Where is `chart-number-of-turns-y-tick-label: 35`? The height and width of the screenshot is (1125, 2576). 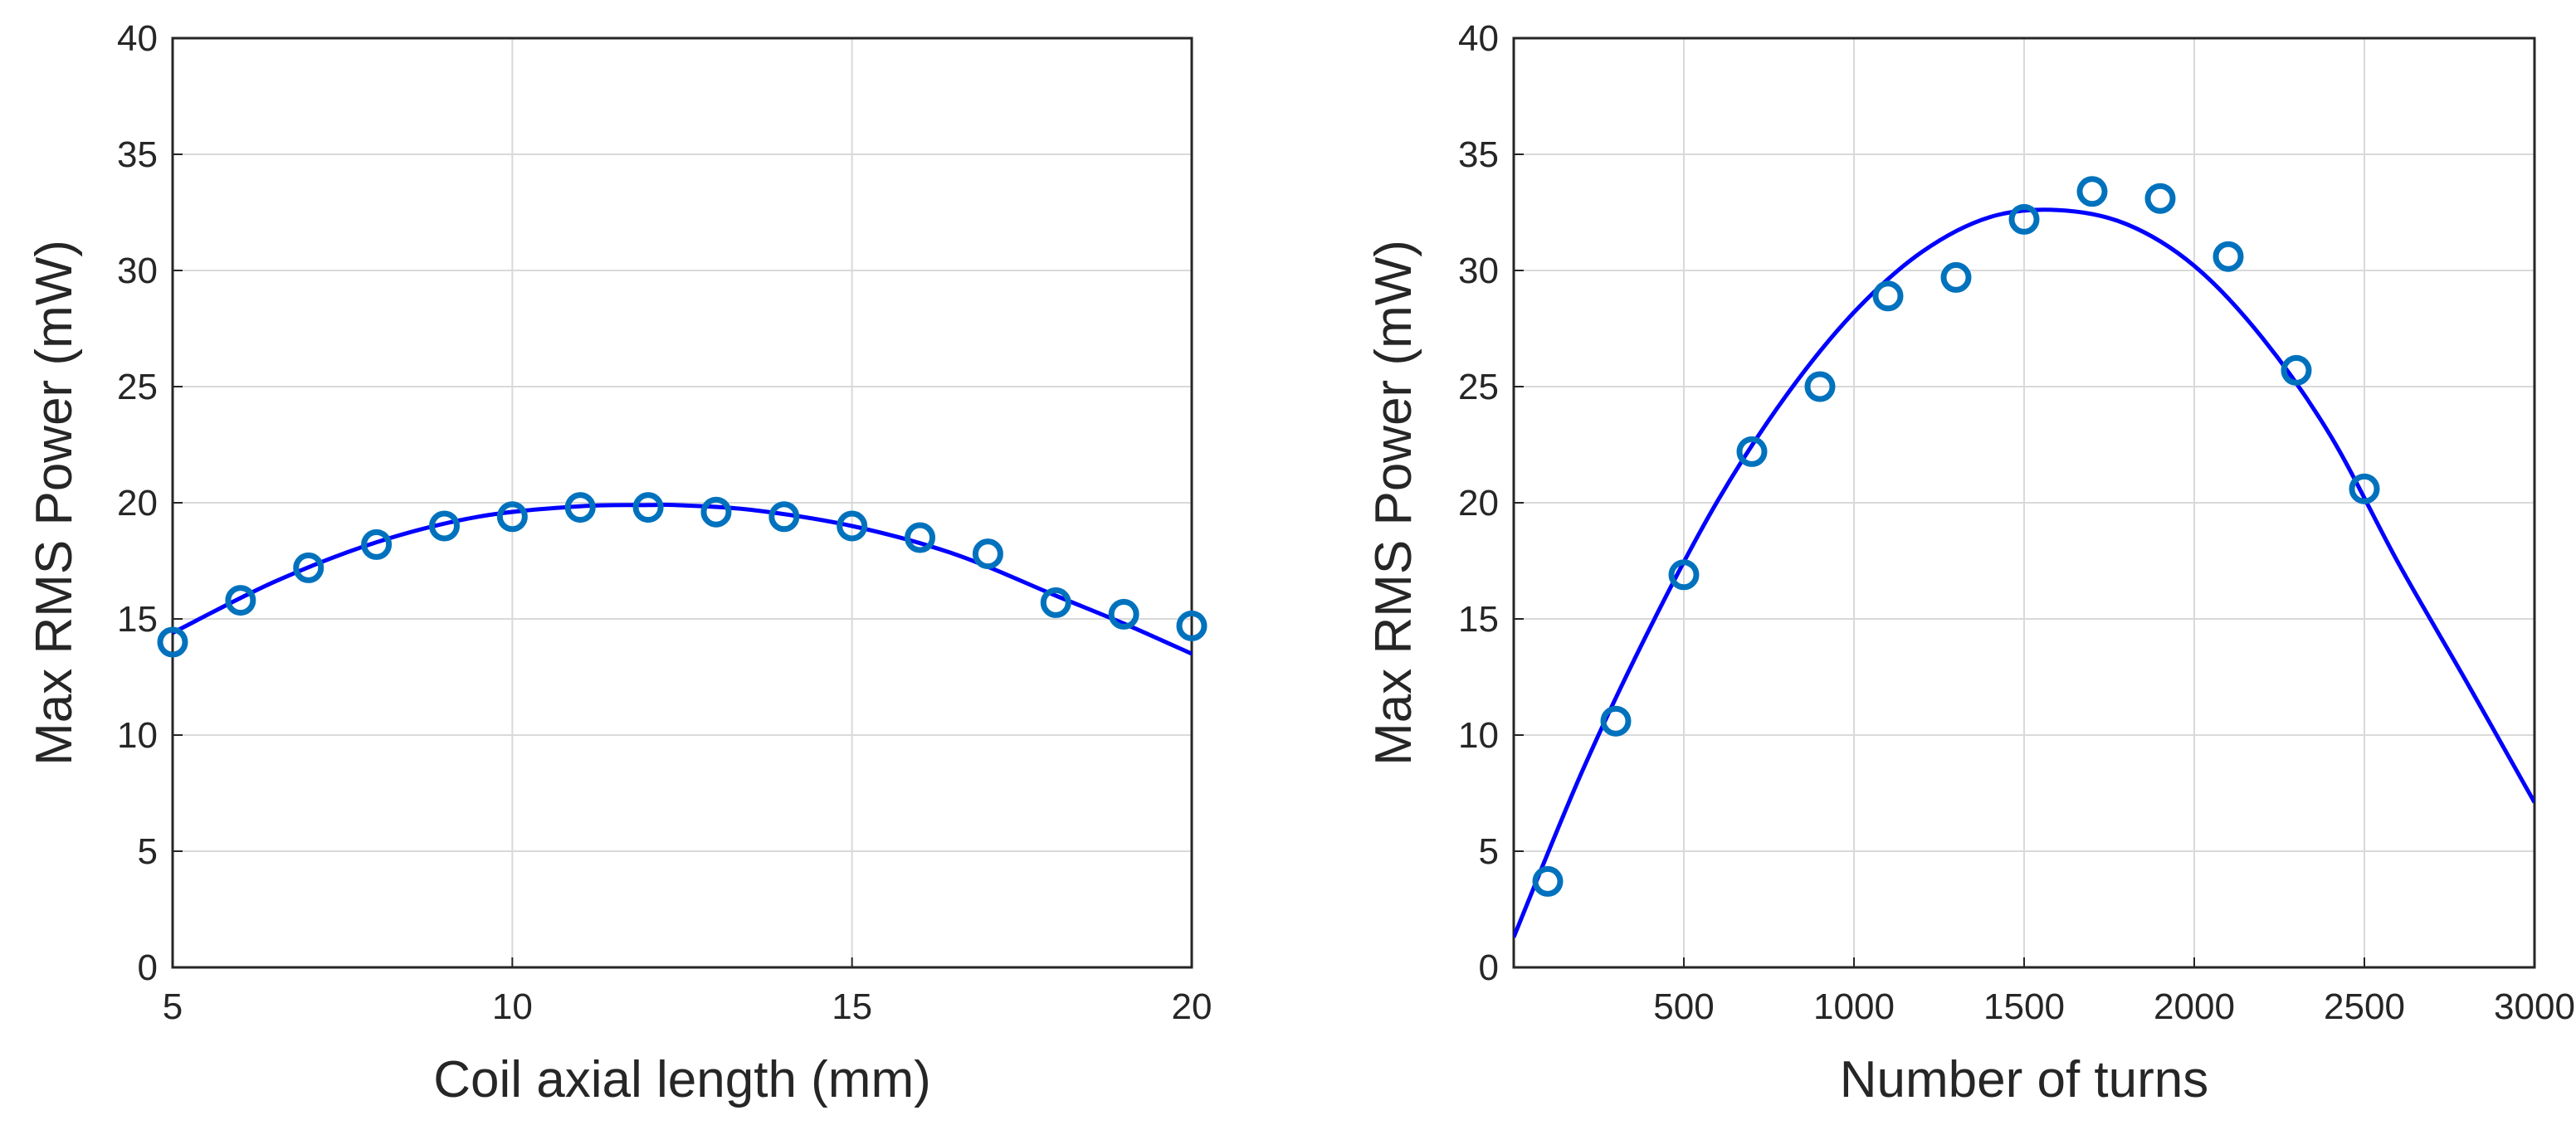 chart-number-of-turns-y-tick-label: 35 is located at coordinates (1479, 155).